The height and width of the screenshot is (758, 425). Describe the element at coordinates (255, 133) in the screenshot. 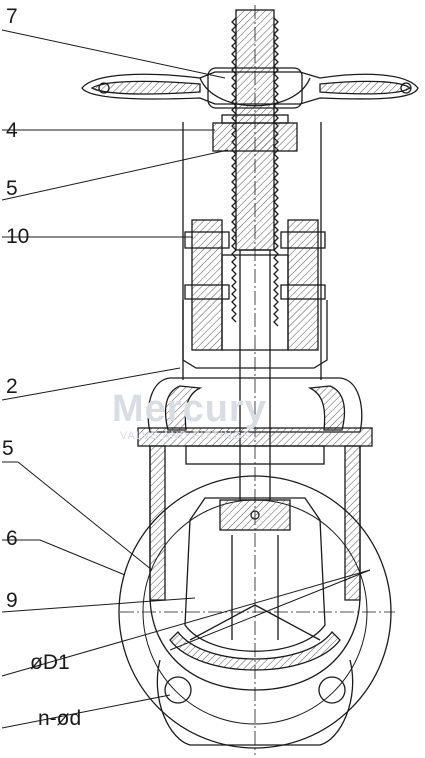

I see `stem-nut` at that location.